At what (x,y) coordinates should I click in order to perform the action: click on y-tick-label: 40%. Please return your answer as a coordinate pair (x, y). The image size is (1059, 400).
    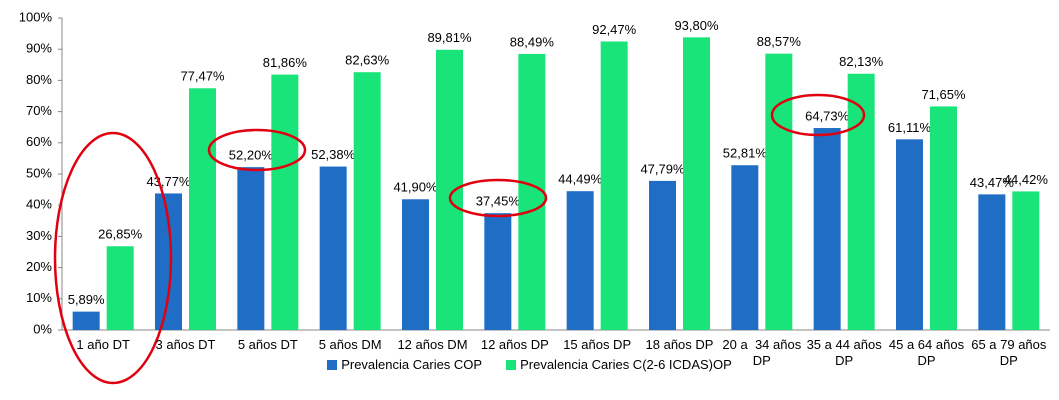
    Looking at the image, I should click on (39, 204).